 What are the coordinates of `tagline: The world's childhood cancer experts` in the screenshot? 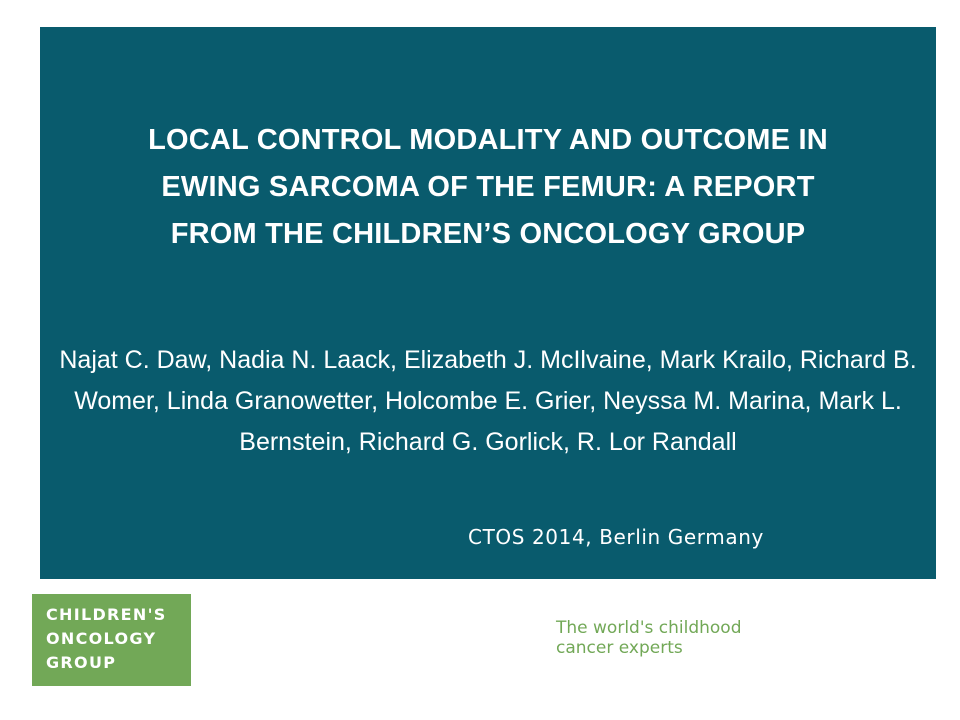 It's located at (649, 638).